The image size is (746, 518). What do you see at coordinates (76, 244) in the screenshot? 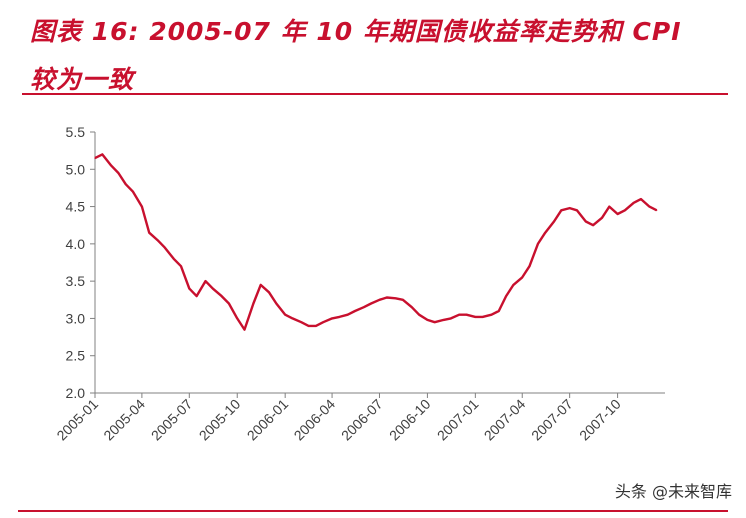
I see `y-tick-label: 4.0` at bounding box center [76, 244].